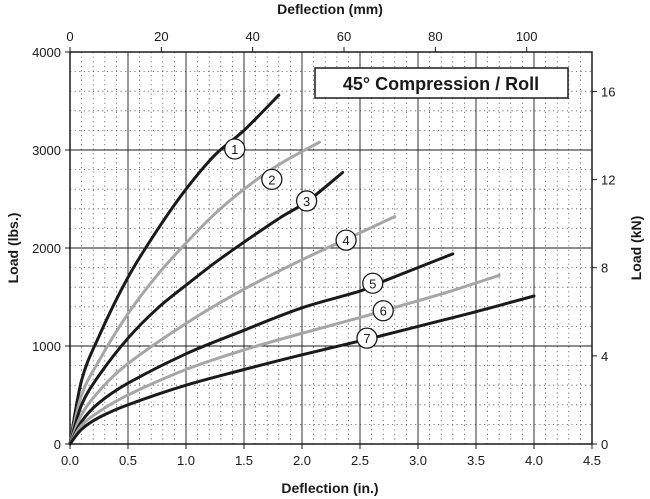  What do you see at coordinates (161, 36) in the screenshot?
I see `x2-tick-label: 20` at bounding box center [161, 36].